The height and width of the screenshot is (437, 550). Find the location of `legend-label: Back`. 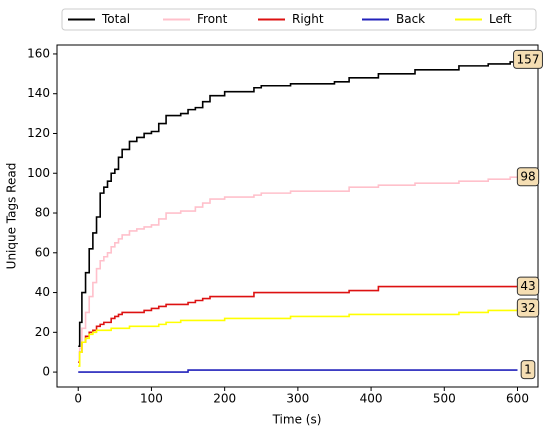

legend-label: Back is located at coordinates (410, 19).